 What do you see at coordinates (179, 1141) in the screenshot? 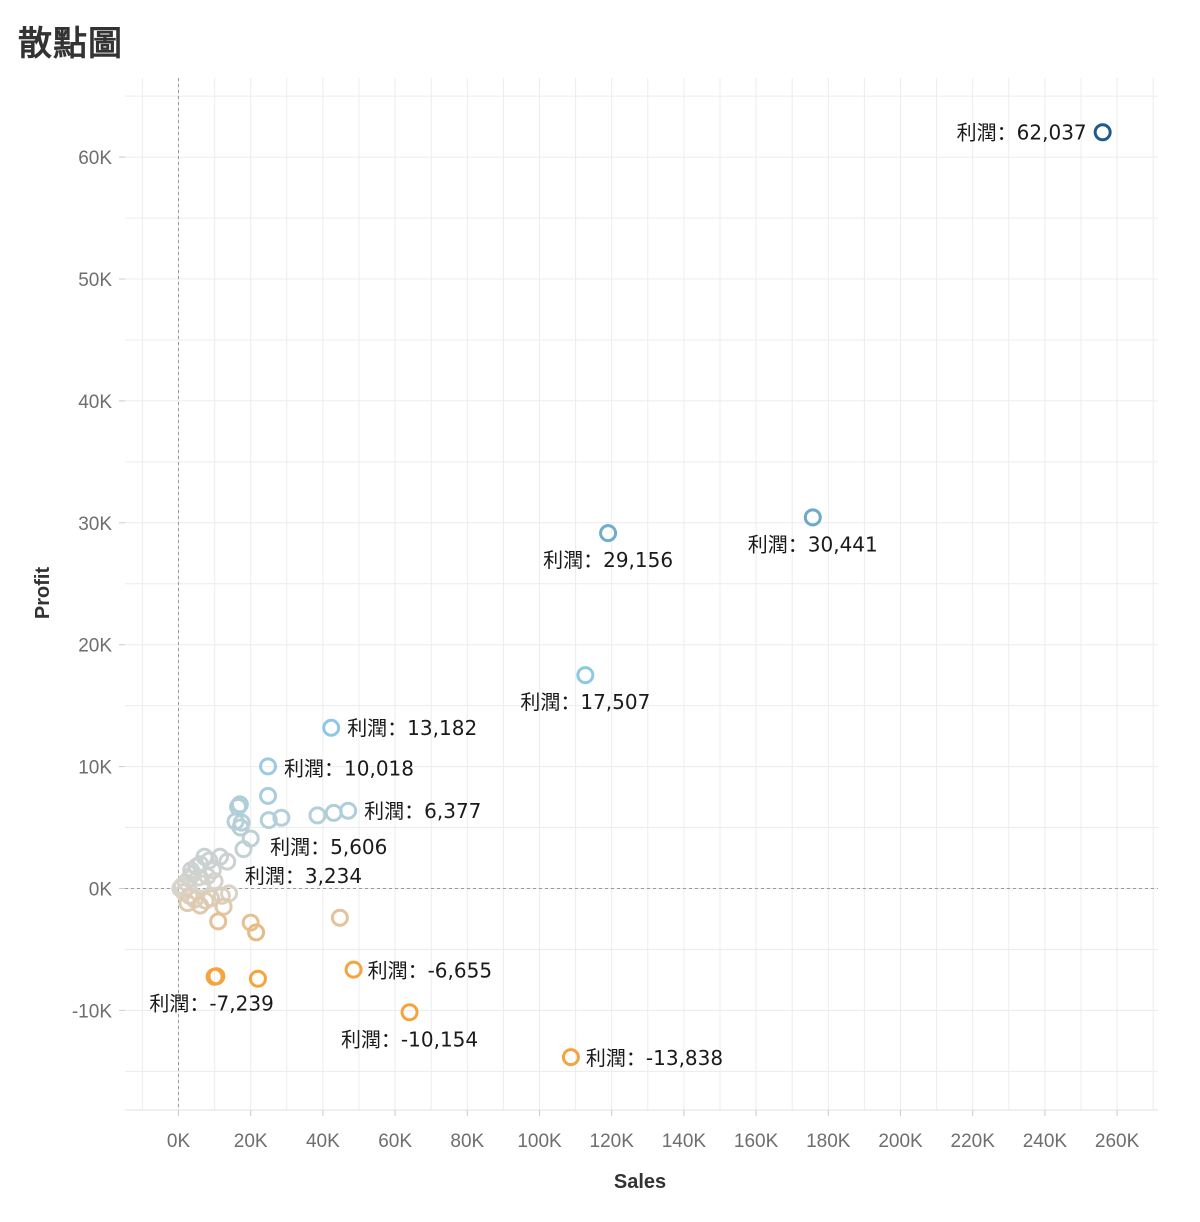
I see `x-tick-label: 0K` at bounding box center [179, 1141].